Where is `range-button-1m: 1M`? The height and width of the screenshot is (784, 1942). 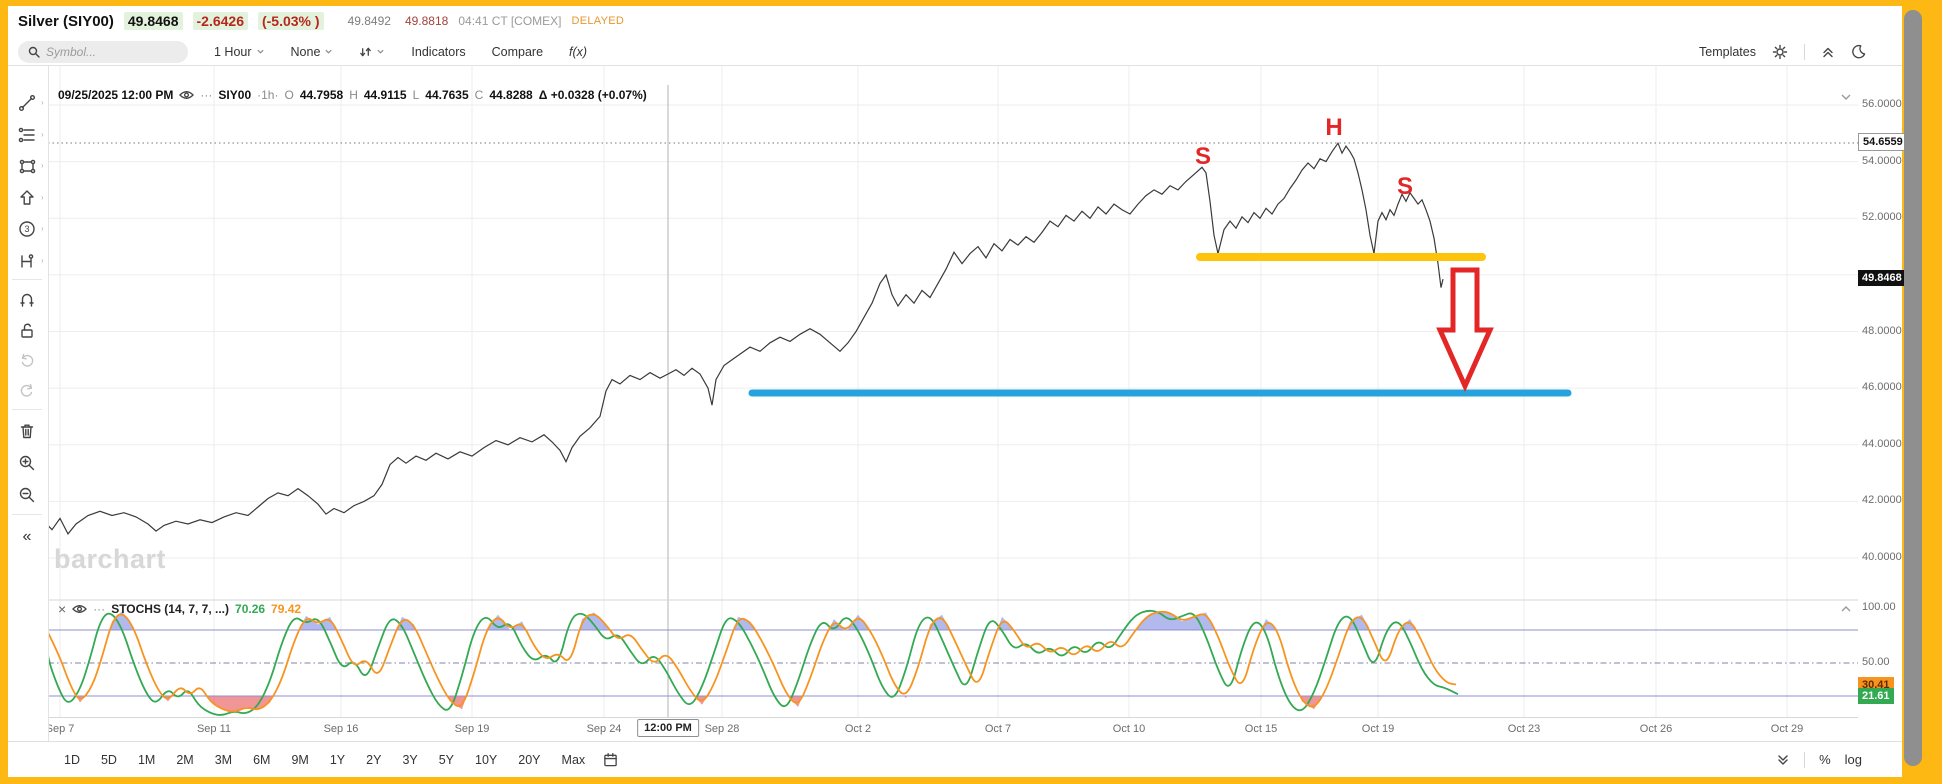 range-button-1m: 1M is located at coordinates (146, 759).